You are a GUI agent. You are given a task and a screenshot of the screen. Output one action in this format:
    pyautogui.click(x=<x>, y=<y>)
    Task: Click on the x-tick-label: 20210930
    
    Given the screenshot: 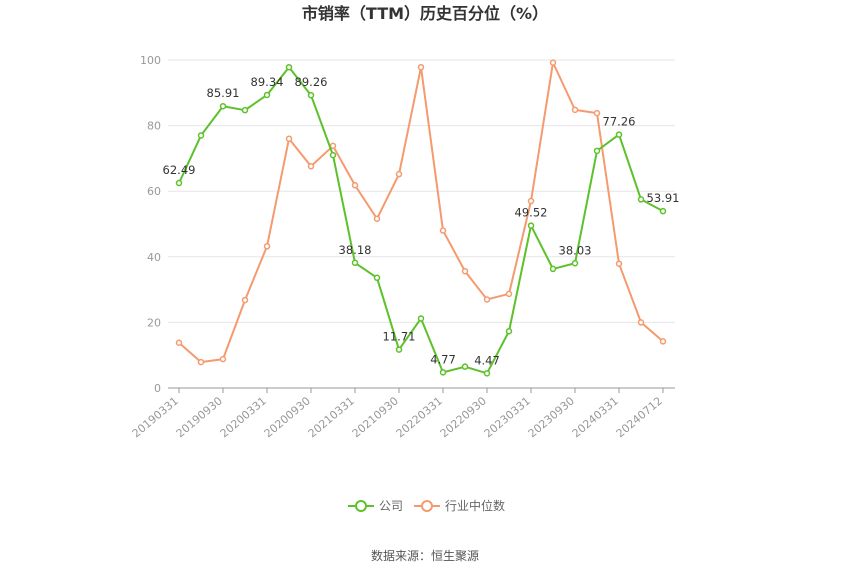 What is the action you would take?
    pyautogui.click(x=375, y=417)
    